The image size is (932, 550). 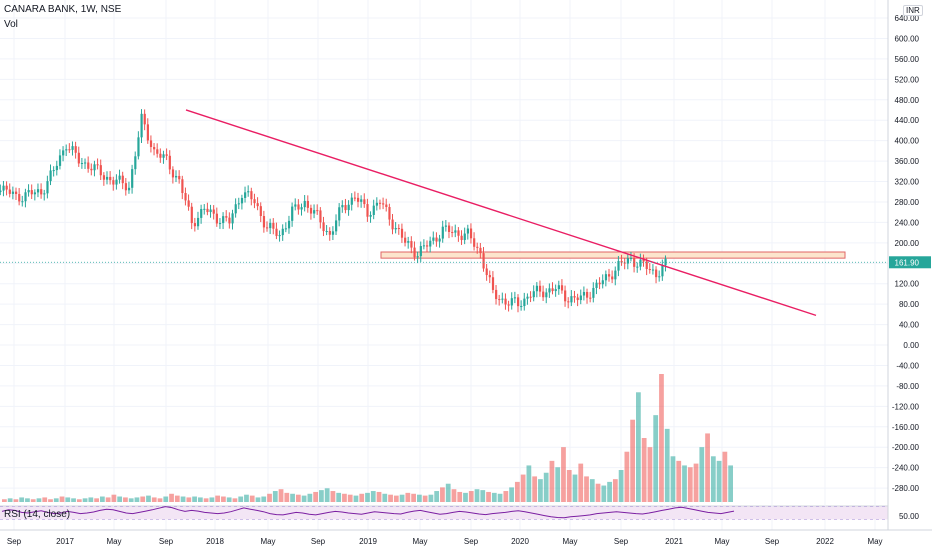 I want to click on x-tick-label: 2022, so click(x=825, y=541).